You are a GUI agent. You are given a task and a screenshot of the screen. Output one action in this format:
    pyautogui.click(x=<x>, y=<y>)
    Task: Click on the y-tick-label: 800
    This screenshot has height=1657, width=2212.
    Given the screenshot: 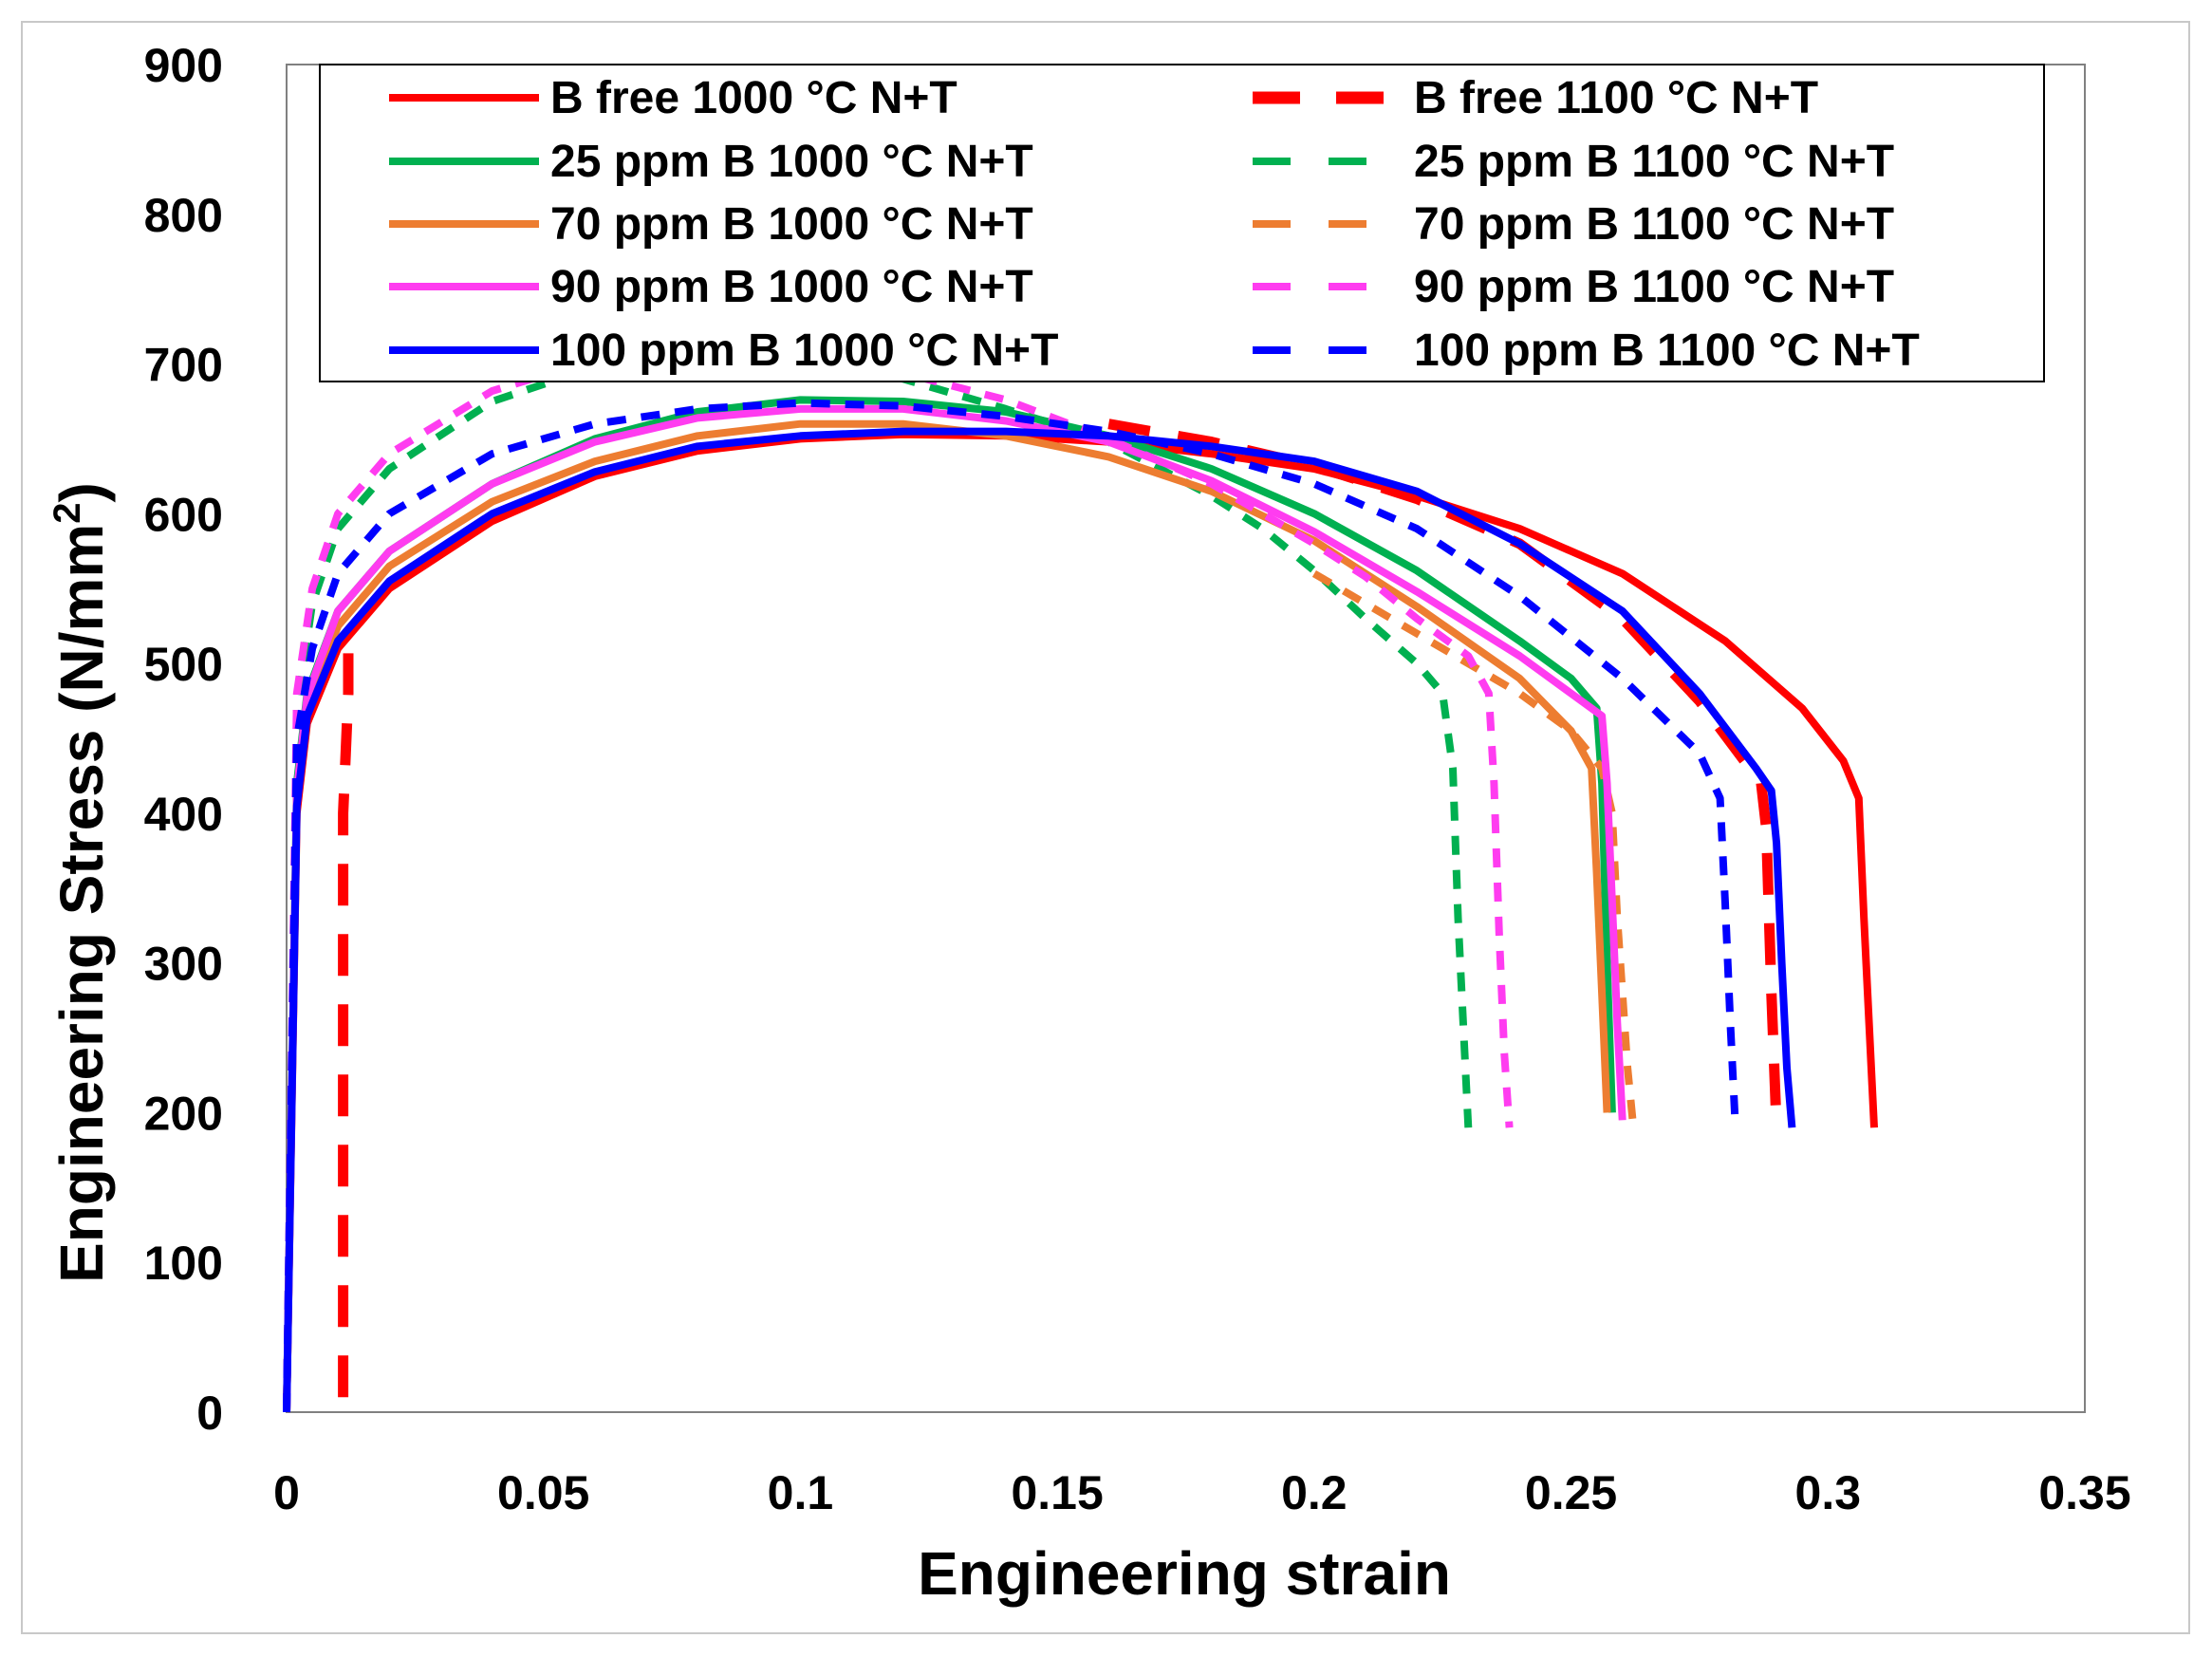 What is the action you would take?
    pyautogui.click(x=183, y=216)
    